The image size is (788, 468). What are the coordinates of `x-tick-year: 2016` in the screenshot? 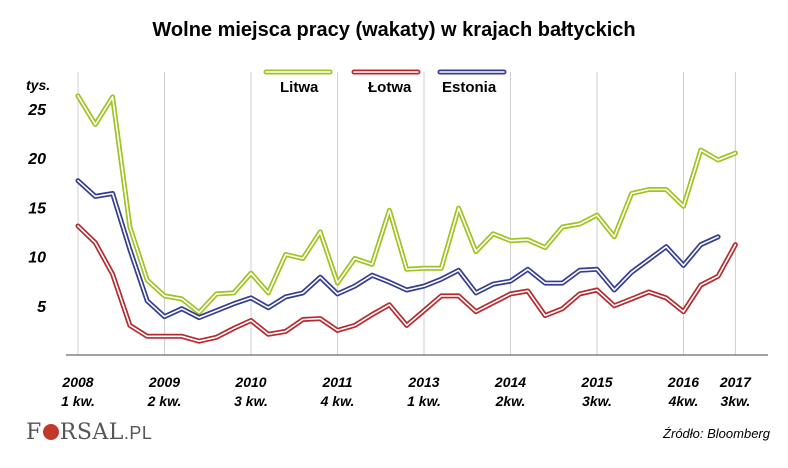 It's located at (683, 382).